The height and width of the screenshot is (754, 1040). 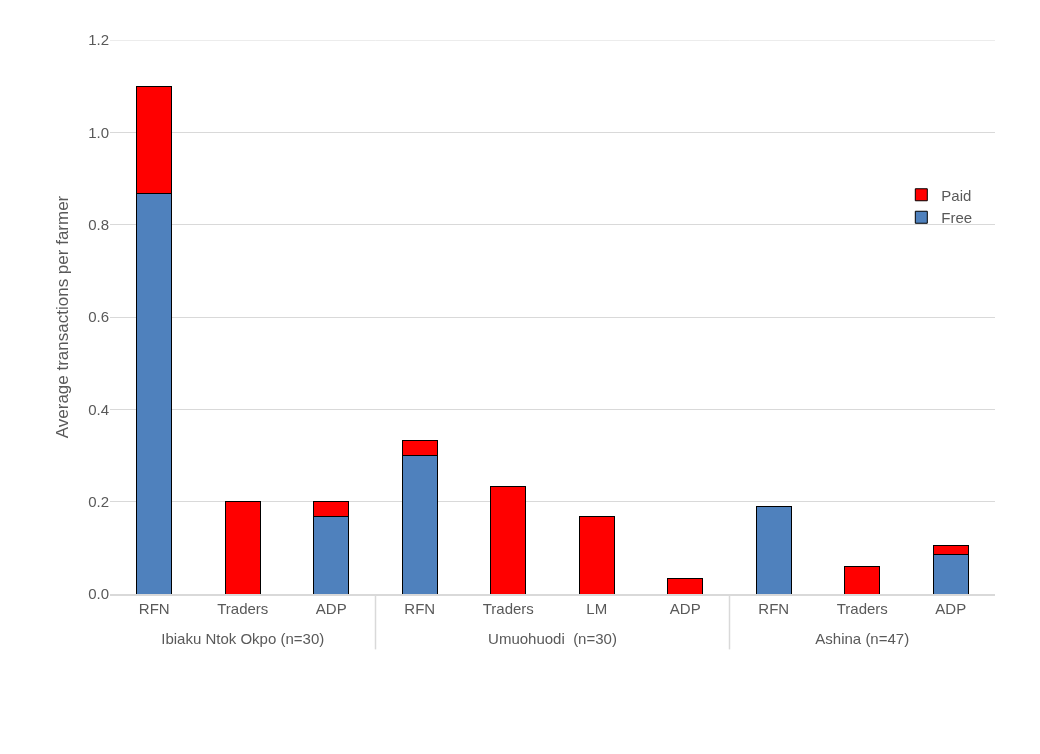 What do you see at coordinates (98, 594) in the screenshot?
I see `y-tick-label: 0.0` at bounding box center [98, 594].